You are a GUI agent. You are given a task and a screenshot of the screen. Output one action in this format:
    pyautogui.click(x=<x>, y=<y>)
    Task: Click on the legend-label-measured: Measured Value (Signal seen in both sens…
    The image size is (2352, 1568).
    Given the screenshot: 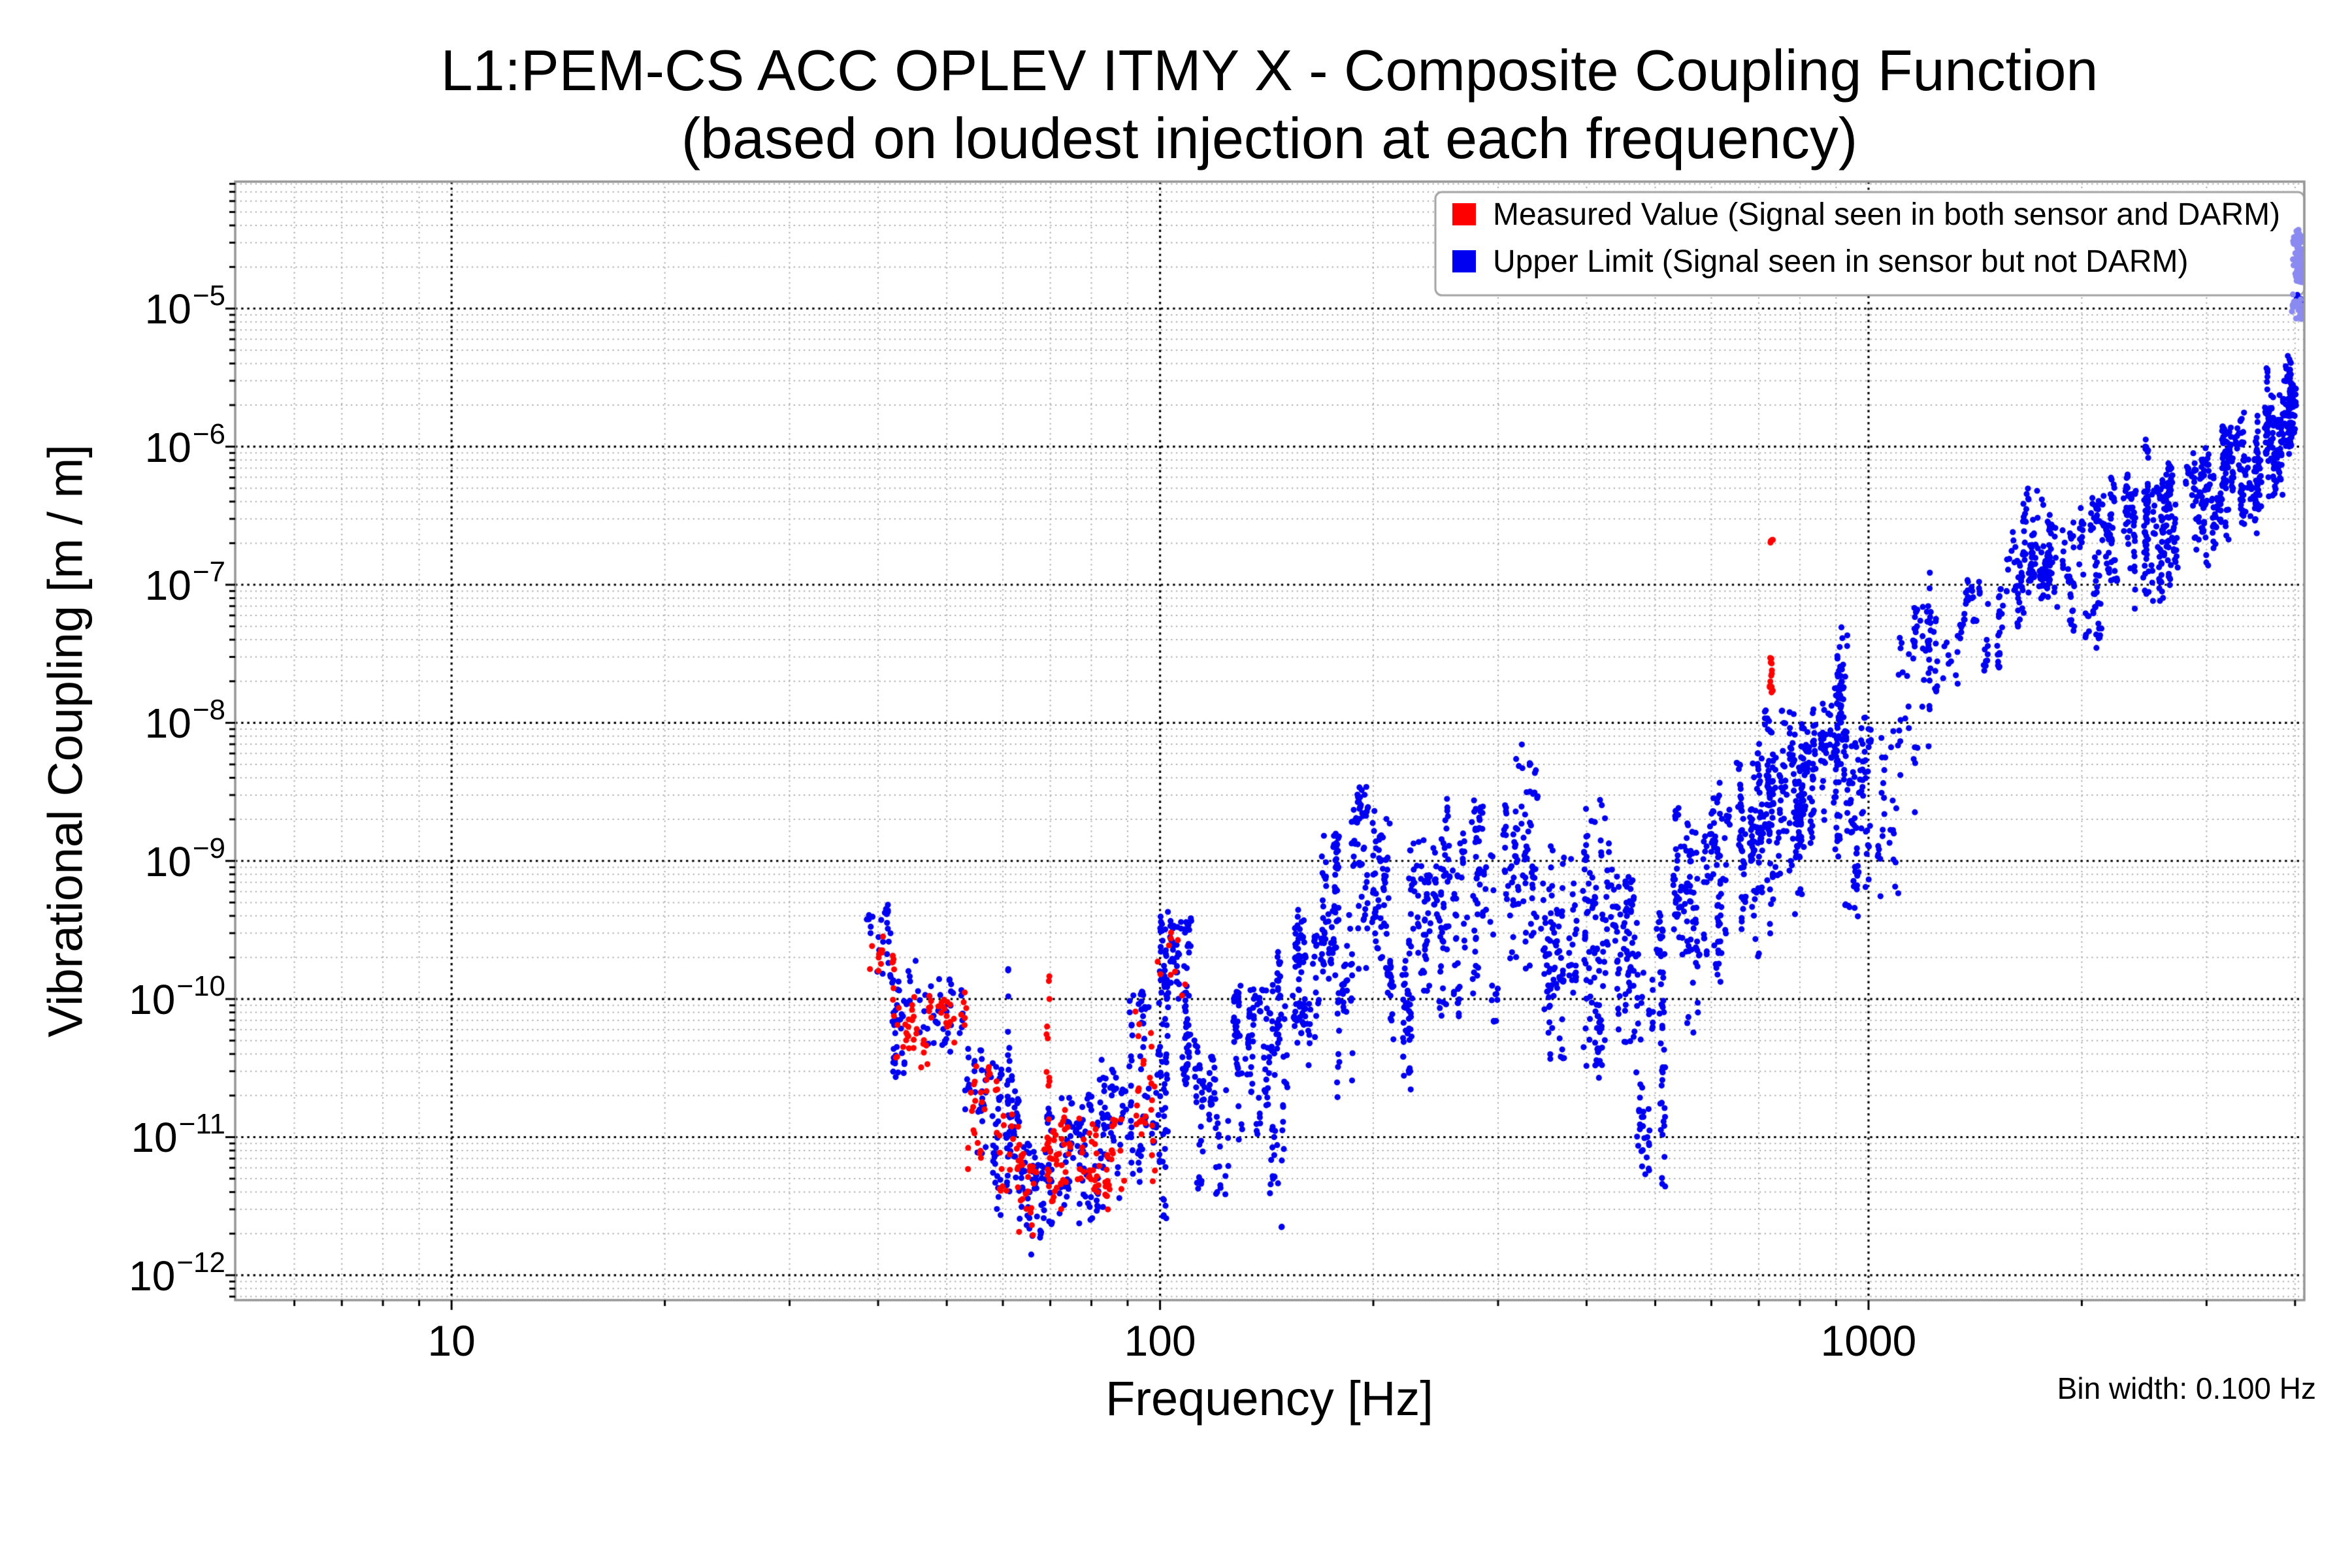 What is the action you would take?
    pyautogui.click(x=1887, y=214)
    